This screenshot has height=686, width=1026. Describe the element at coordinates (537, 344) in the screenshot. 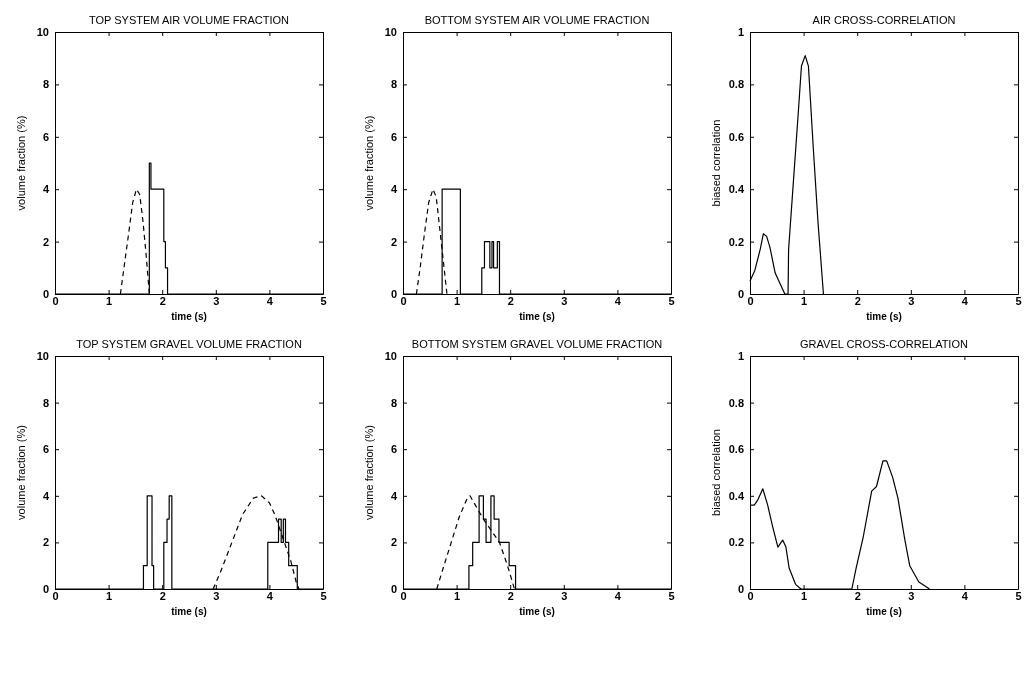

I see `chart-title: BOTTOM SYSTEM GRAVEL VOLUME FRACTION` at that location.